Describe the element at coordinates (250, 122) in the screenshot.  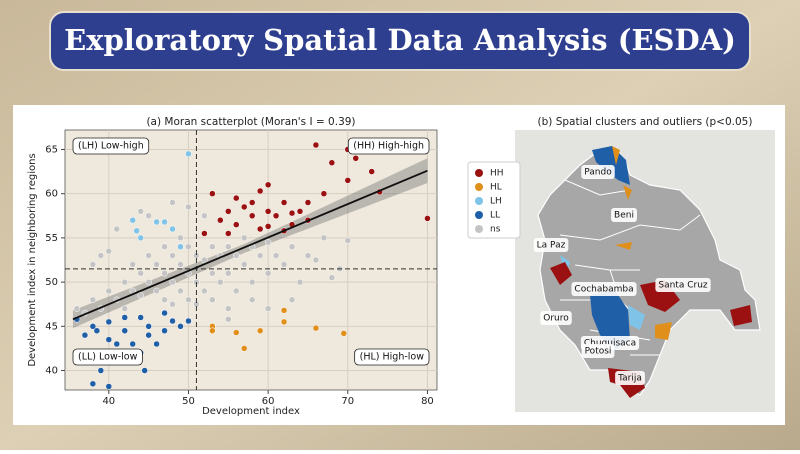
I see `chart-title: (a) Moran scatterplot (Moran's I = 0.39)` at that location.